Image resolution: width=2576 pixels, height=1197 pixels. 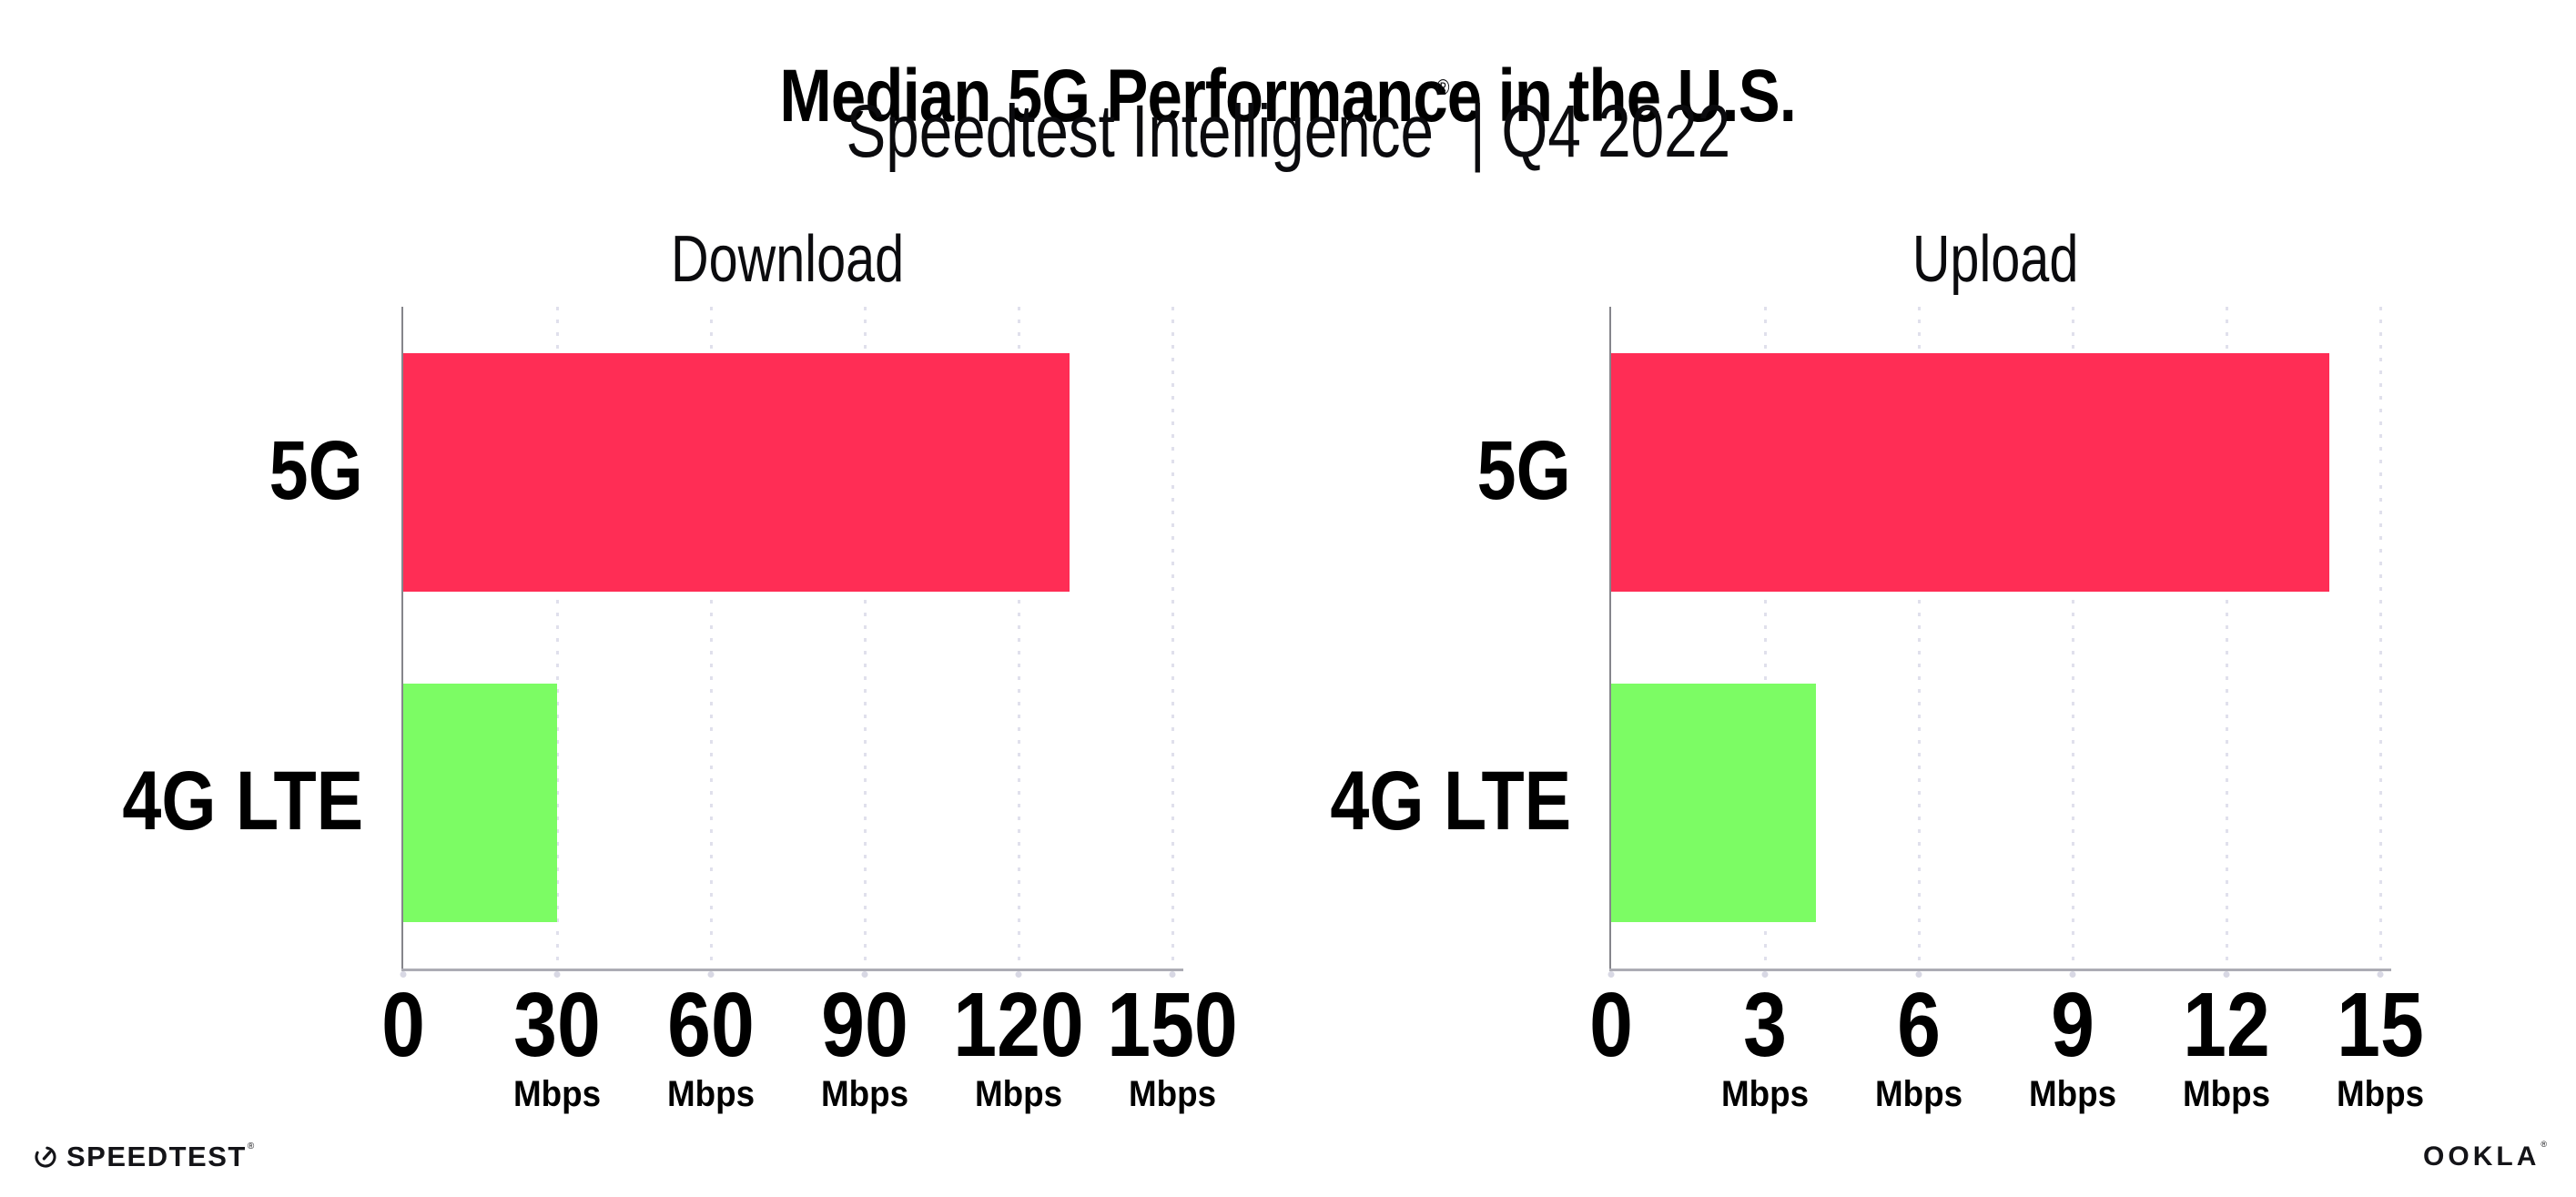 I want to click on subtitle-period: Q4 2022, so click(x=1615, y=132).